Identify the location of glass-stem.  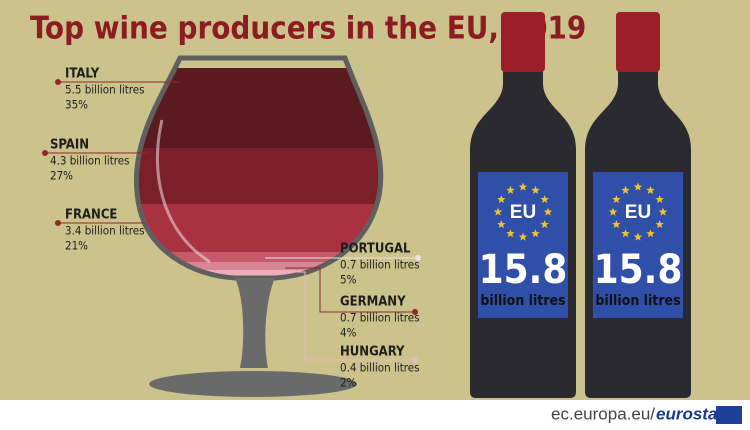
(255, 323).